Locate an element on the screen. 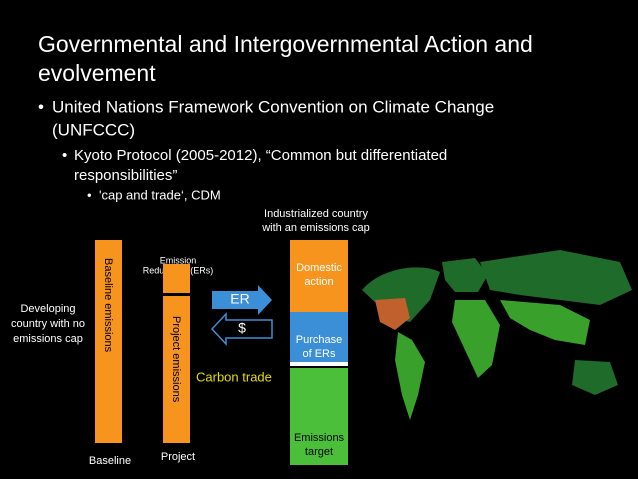 The width and height of the screenshot is (638, 479). bar-label: Domestic is located at coordinates (319, 268).